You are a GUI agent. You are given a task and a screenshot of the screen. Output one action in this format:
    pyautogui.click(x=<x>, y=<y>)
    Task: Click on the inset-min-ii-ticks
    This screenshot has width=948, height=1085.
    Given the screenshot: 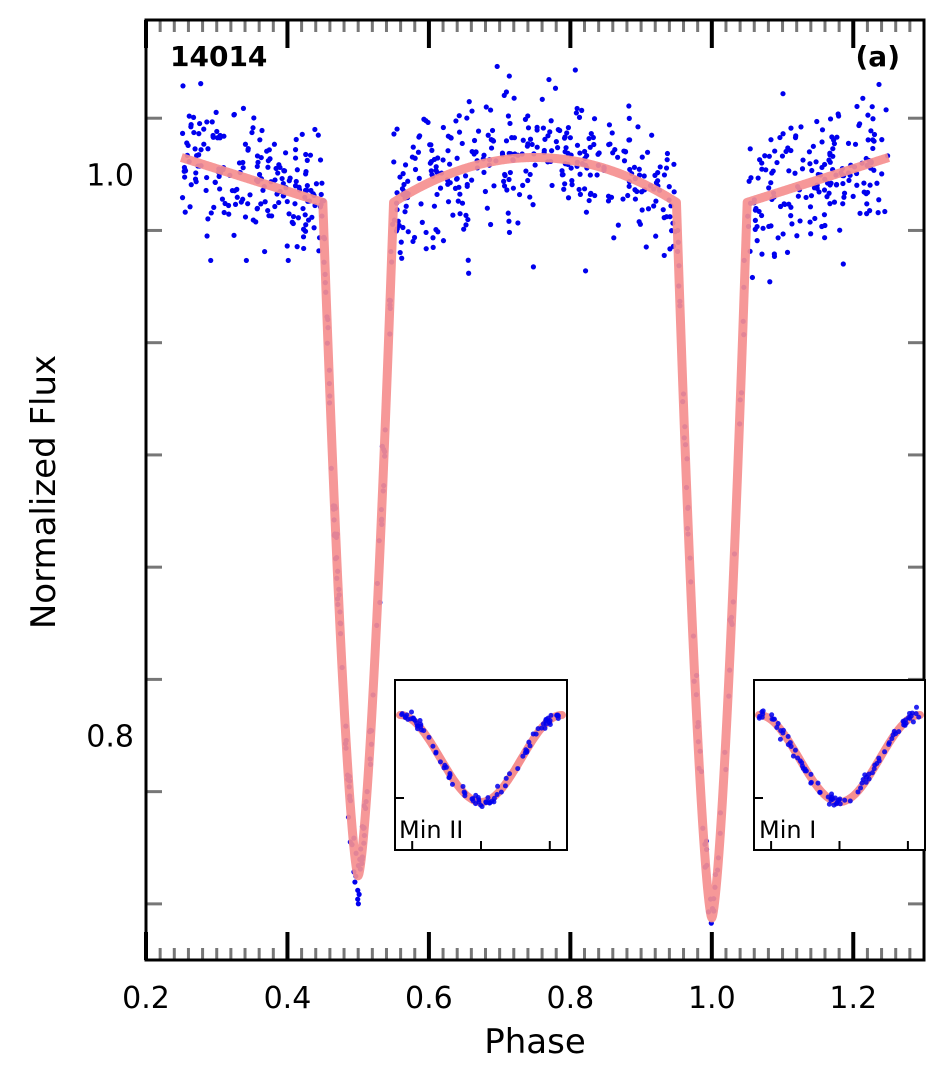 What is the action you would take?
    pyautogui.click(x=473, y=823)
    